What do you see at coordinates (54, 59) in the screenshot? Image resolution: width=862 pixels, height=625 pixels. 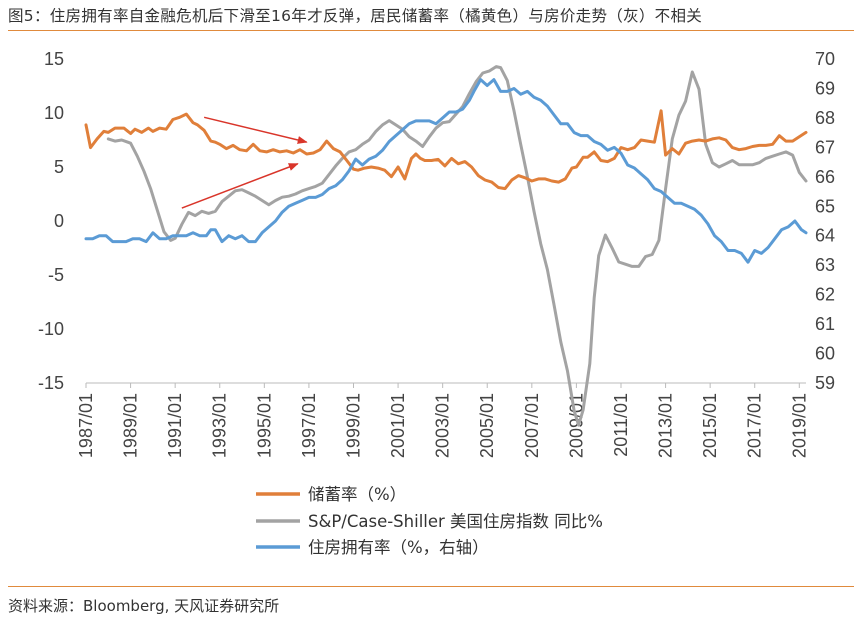 I see `left-tick-label: 15` at bounding box center [54, 59].